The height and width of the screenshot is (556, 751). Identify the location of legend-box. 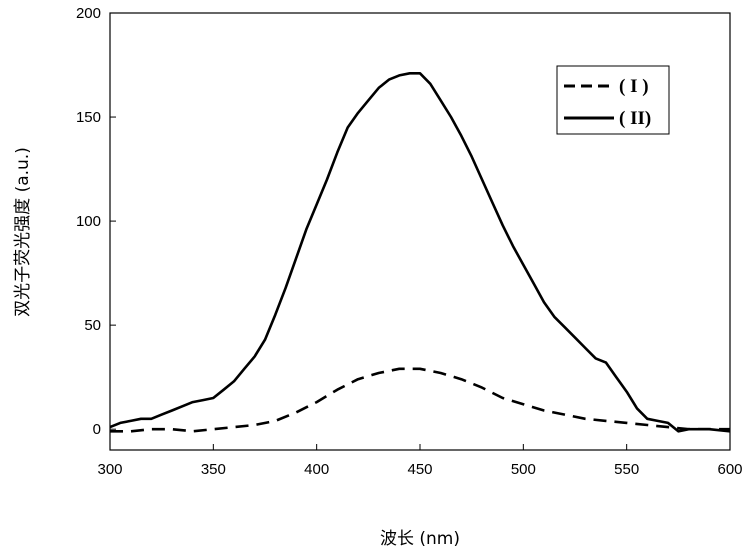
(613, 100).